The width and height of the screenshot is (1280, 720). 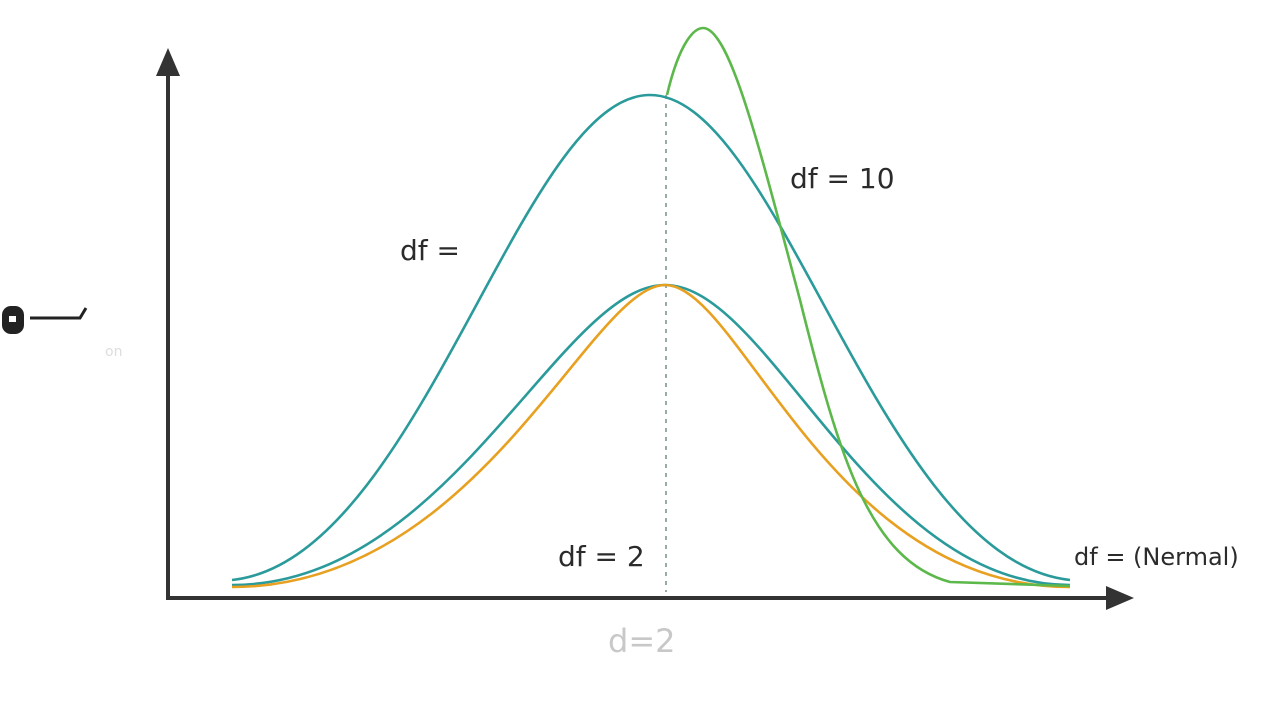 I want to click on label: df = 10, so click(x=842, y=178).